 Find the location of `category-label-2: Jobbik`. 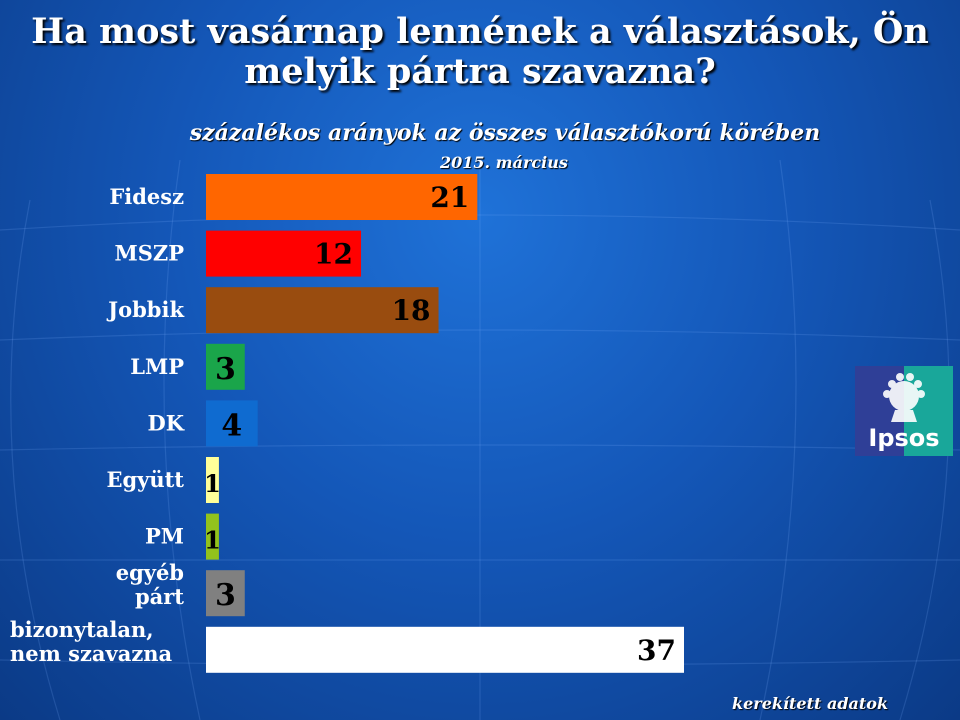

category-label-2: Jobbik is located at coordinates (145, 309).